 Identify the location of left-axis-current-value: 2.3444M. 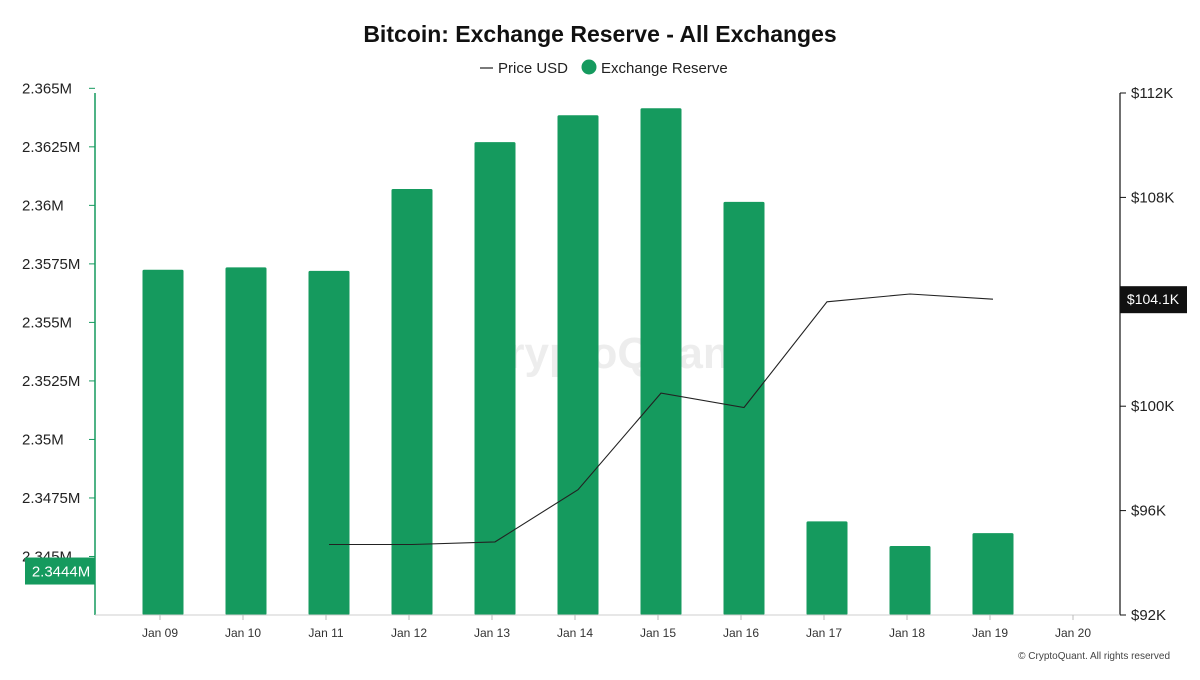
(60, 571).